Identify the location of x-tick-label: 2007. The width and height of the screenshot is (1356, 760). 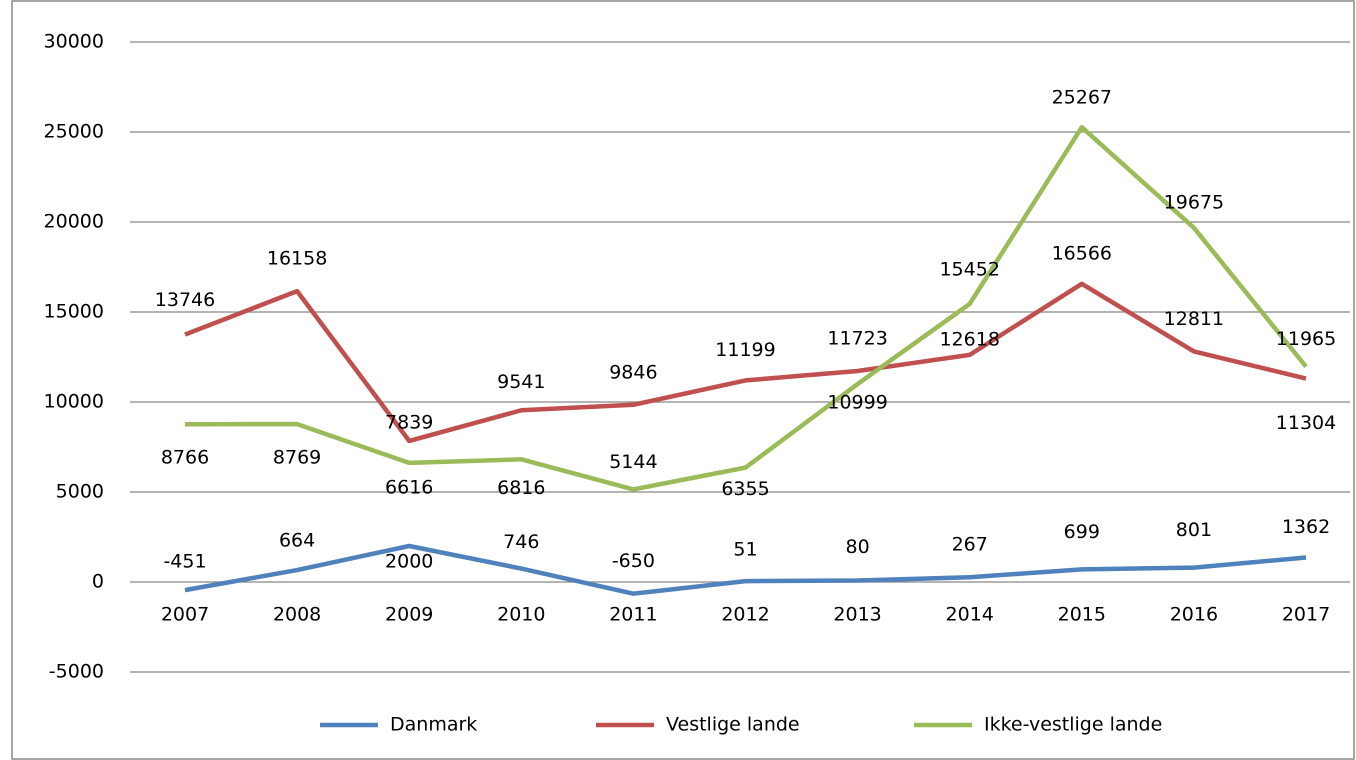
(185, 615).